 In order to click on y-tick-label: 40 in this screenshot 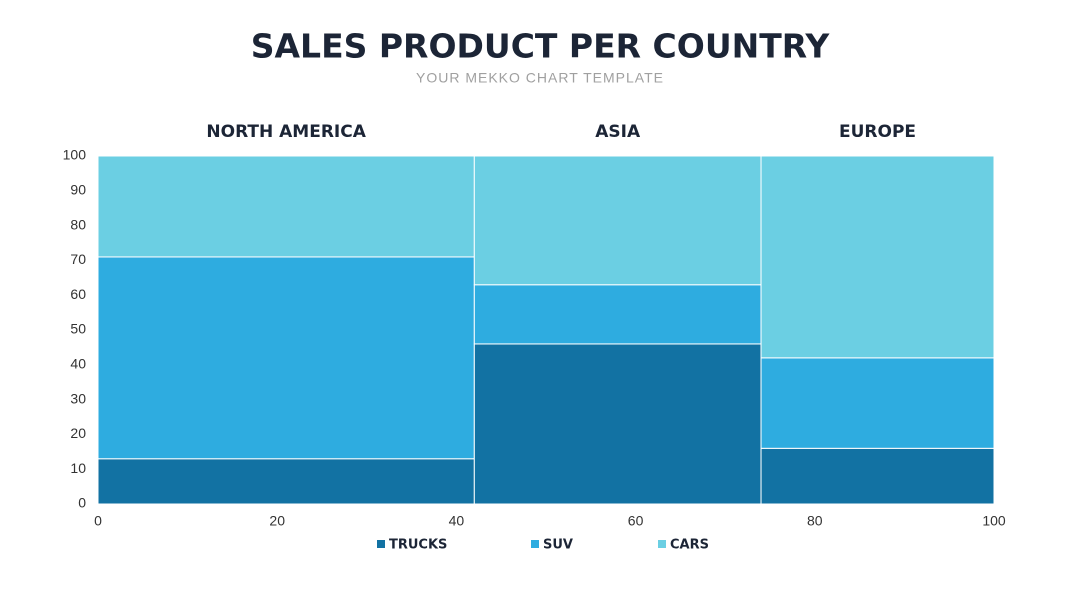, I will do `click(78, 364)`.